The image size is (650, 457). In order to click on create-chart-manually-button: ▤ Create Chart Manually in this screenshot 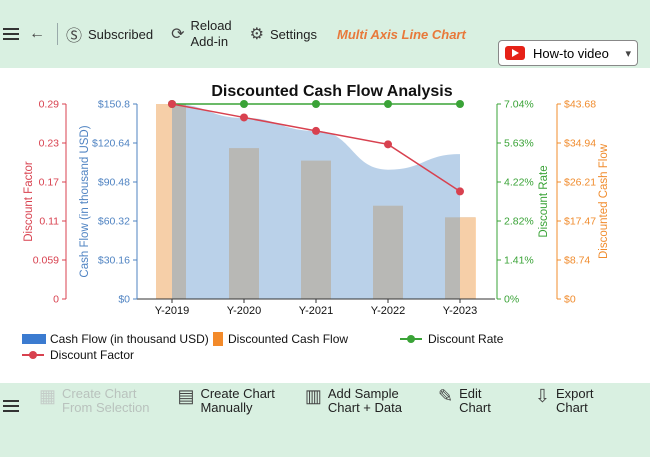, I will do `click(225, 401)`.